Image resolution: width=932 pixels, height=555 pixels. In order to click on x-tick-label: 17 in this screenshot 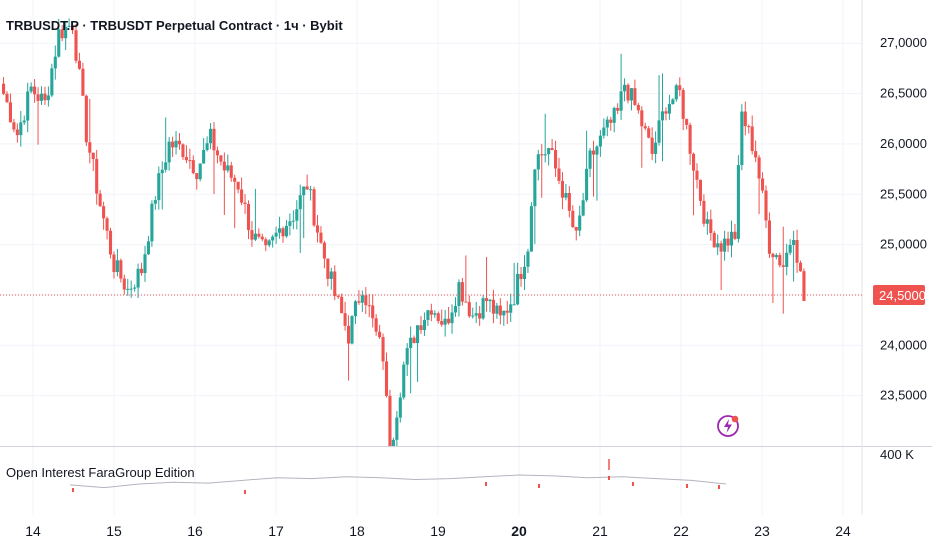, I will do `click(276, 531)`.